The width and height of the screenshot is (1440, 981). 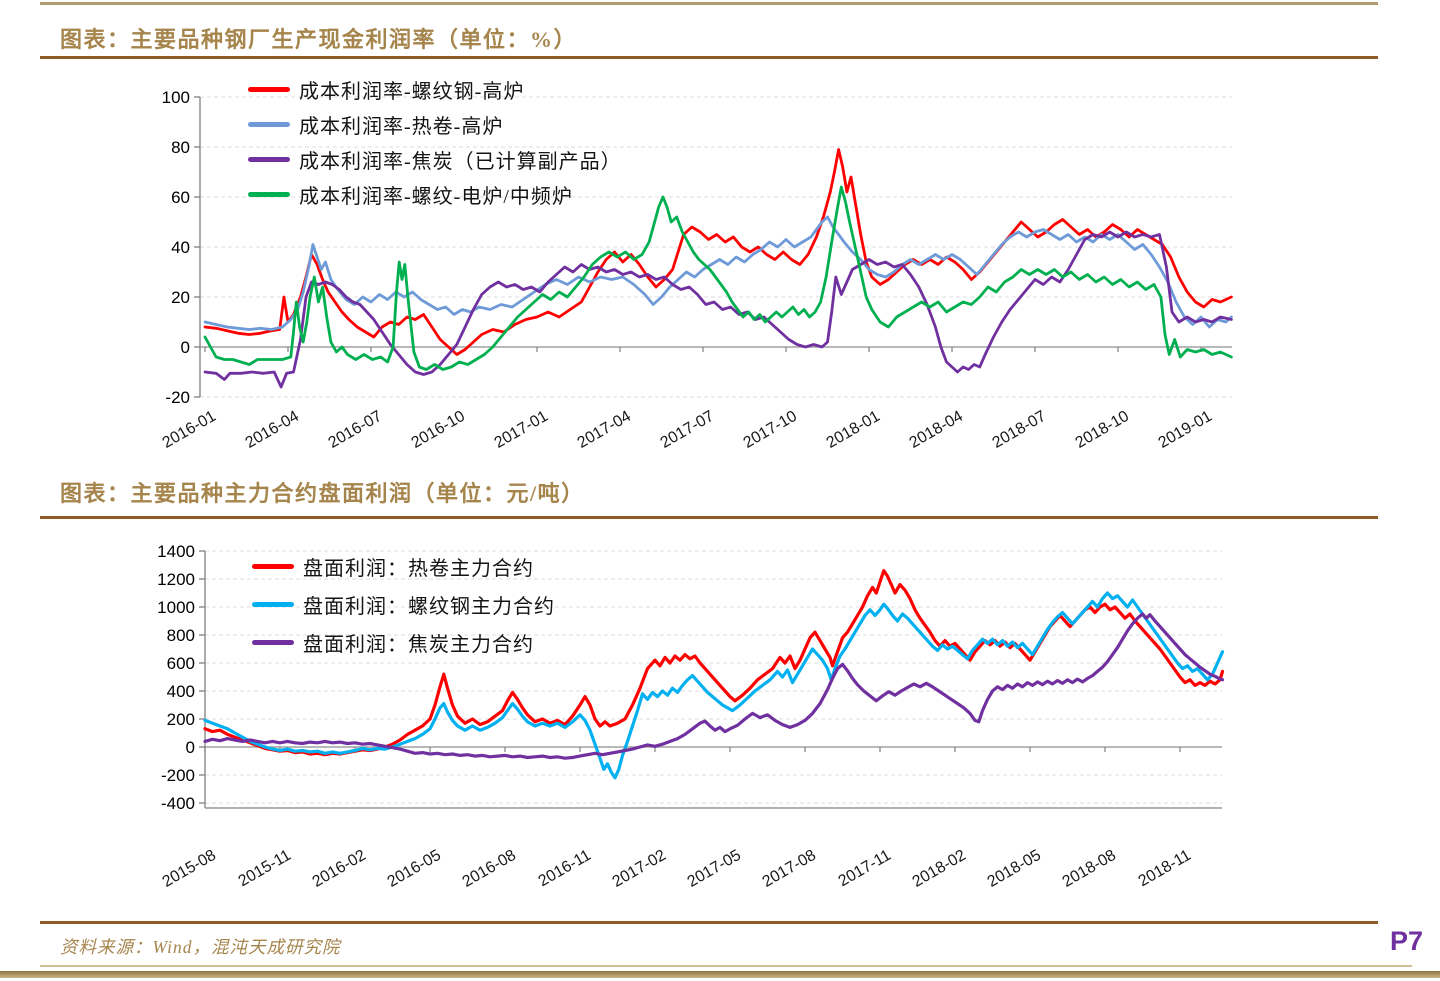 What do you see at coordinates (272, 430) in the screenshot?
I see `x-tick-label: 2016-04` at bounding box center [272, 430].